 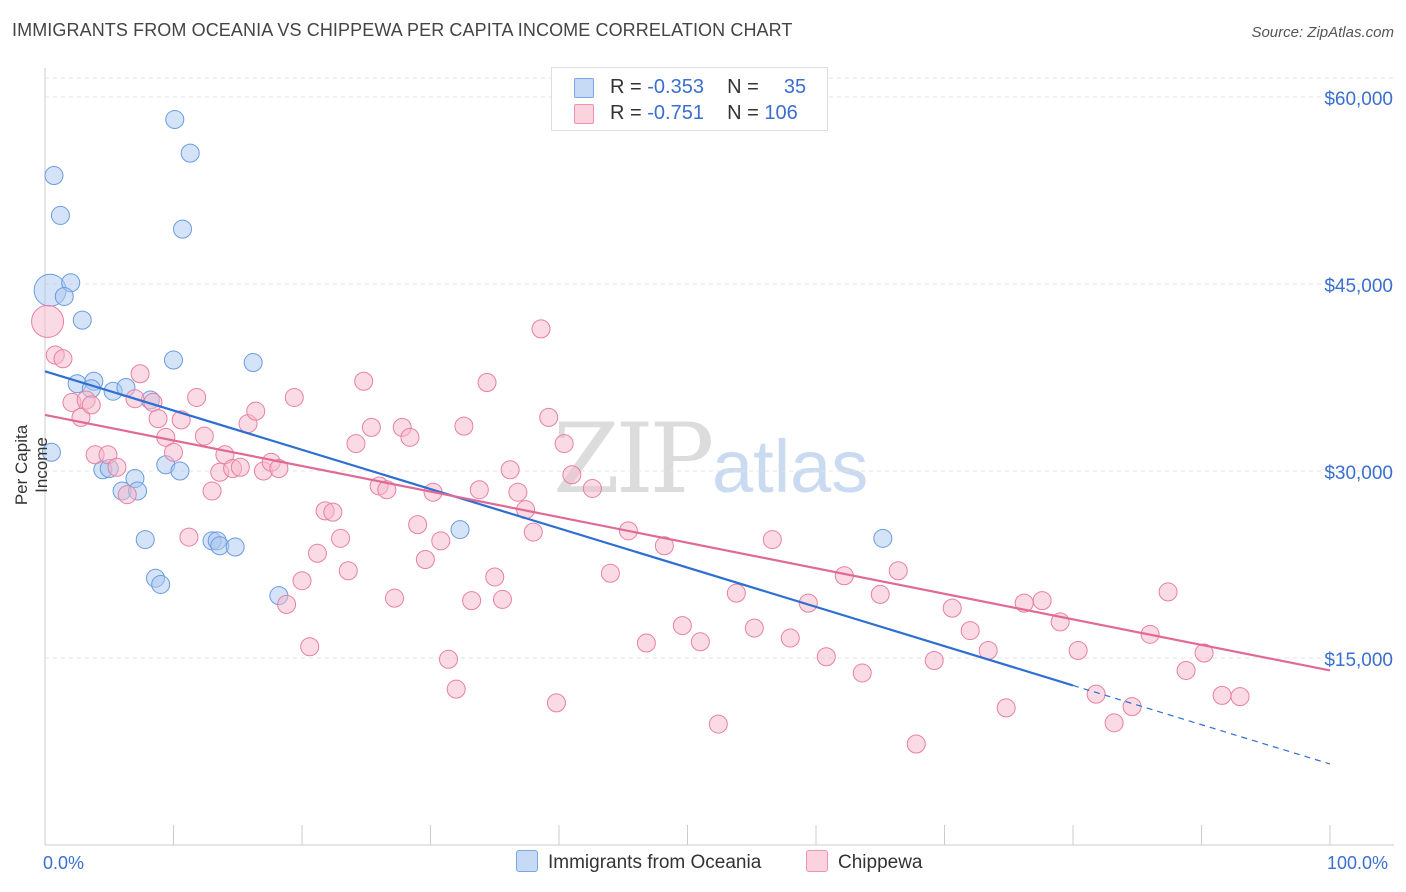 I want to click on x-tick-label-max: 100.0%, so click(x=1358, y=863).